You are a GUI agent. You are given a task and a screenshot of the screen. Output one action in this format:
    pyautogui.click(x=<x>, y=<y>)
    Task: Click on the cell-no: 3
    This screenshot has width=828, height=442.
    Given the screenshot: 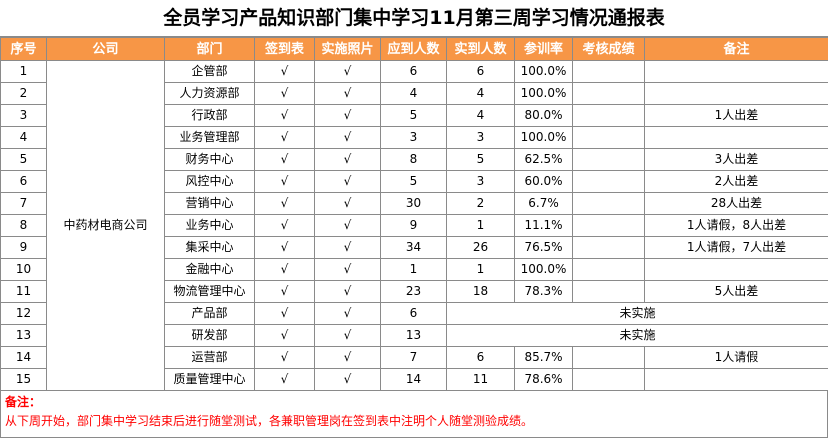 What is the action you would take?
    pyautogui.click(x=23, y=115)
    